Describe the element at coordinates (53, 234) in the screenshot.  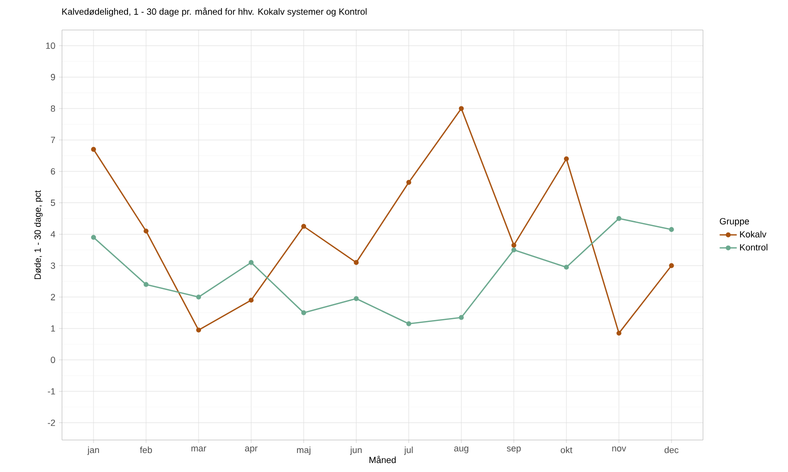
I see `y-tick-label: 4` at that location.